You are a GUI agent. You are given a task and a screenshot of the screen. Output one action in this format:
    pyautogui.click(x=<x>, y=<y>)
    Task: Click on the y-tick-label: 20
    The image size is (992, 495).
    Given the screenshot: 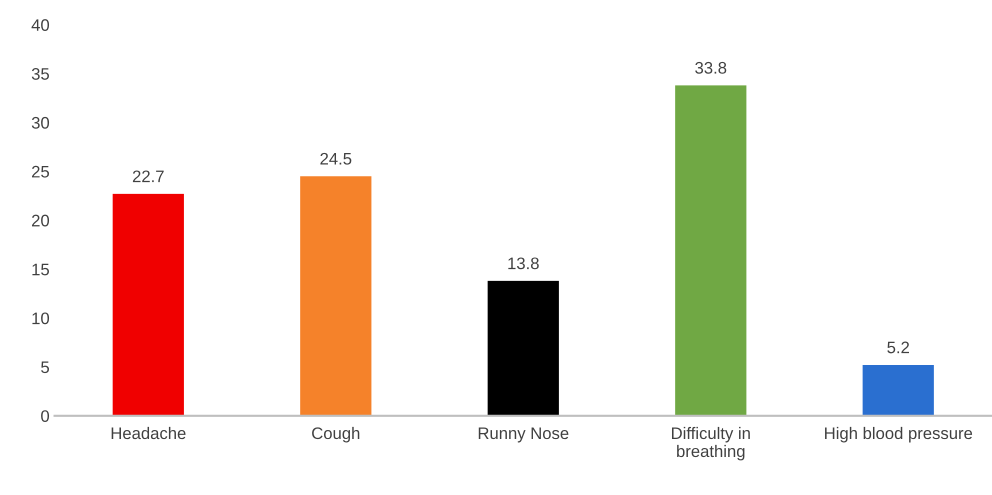 What is the action you would take?
    pyautogui.click(x=41, y=220)
    